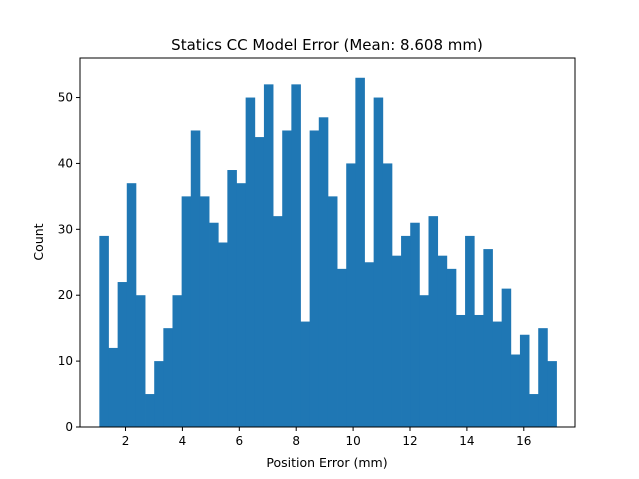  I want to click on x-tick-label: 8, so click(296, 441).